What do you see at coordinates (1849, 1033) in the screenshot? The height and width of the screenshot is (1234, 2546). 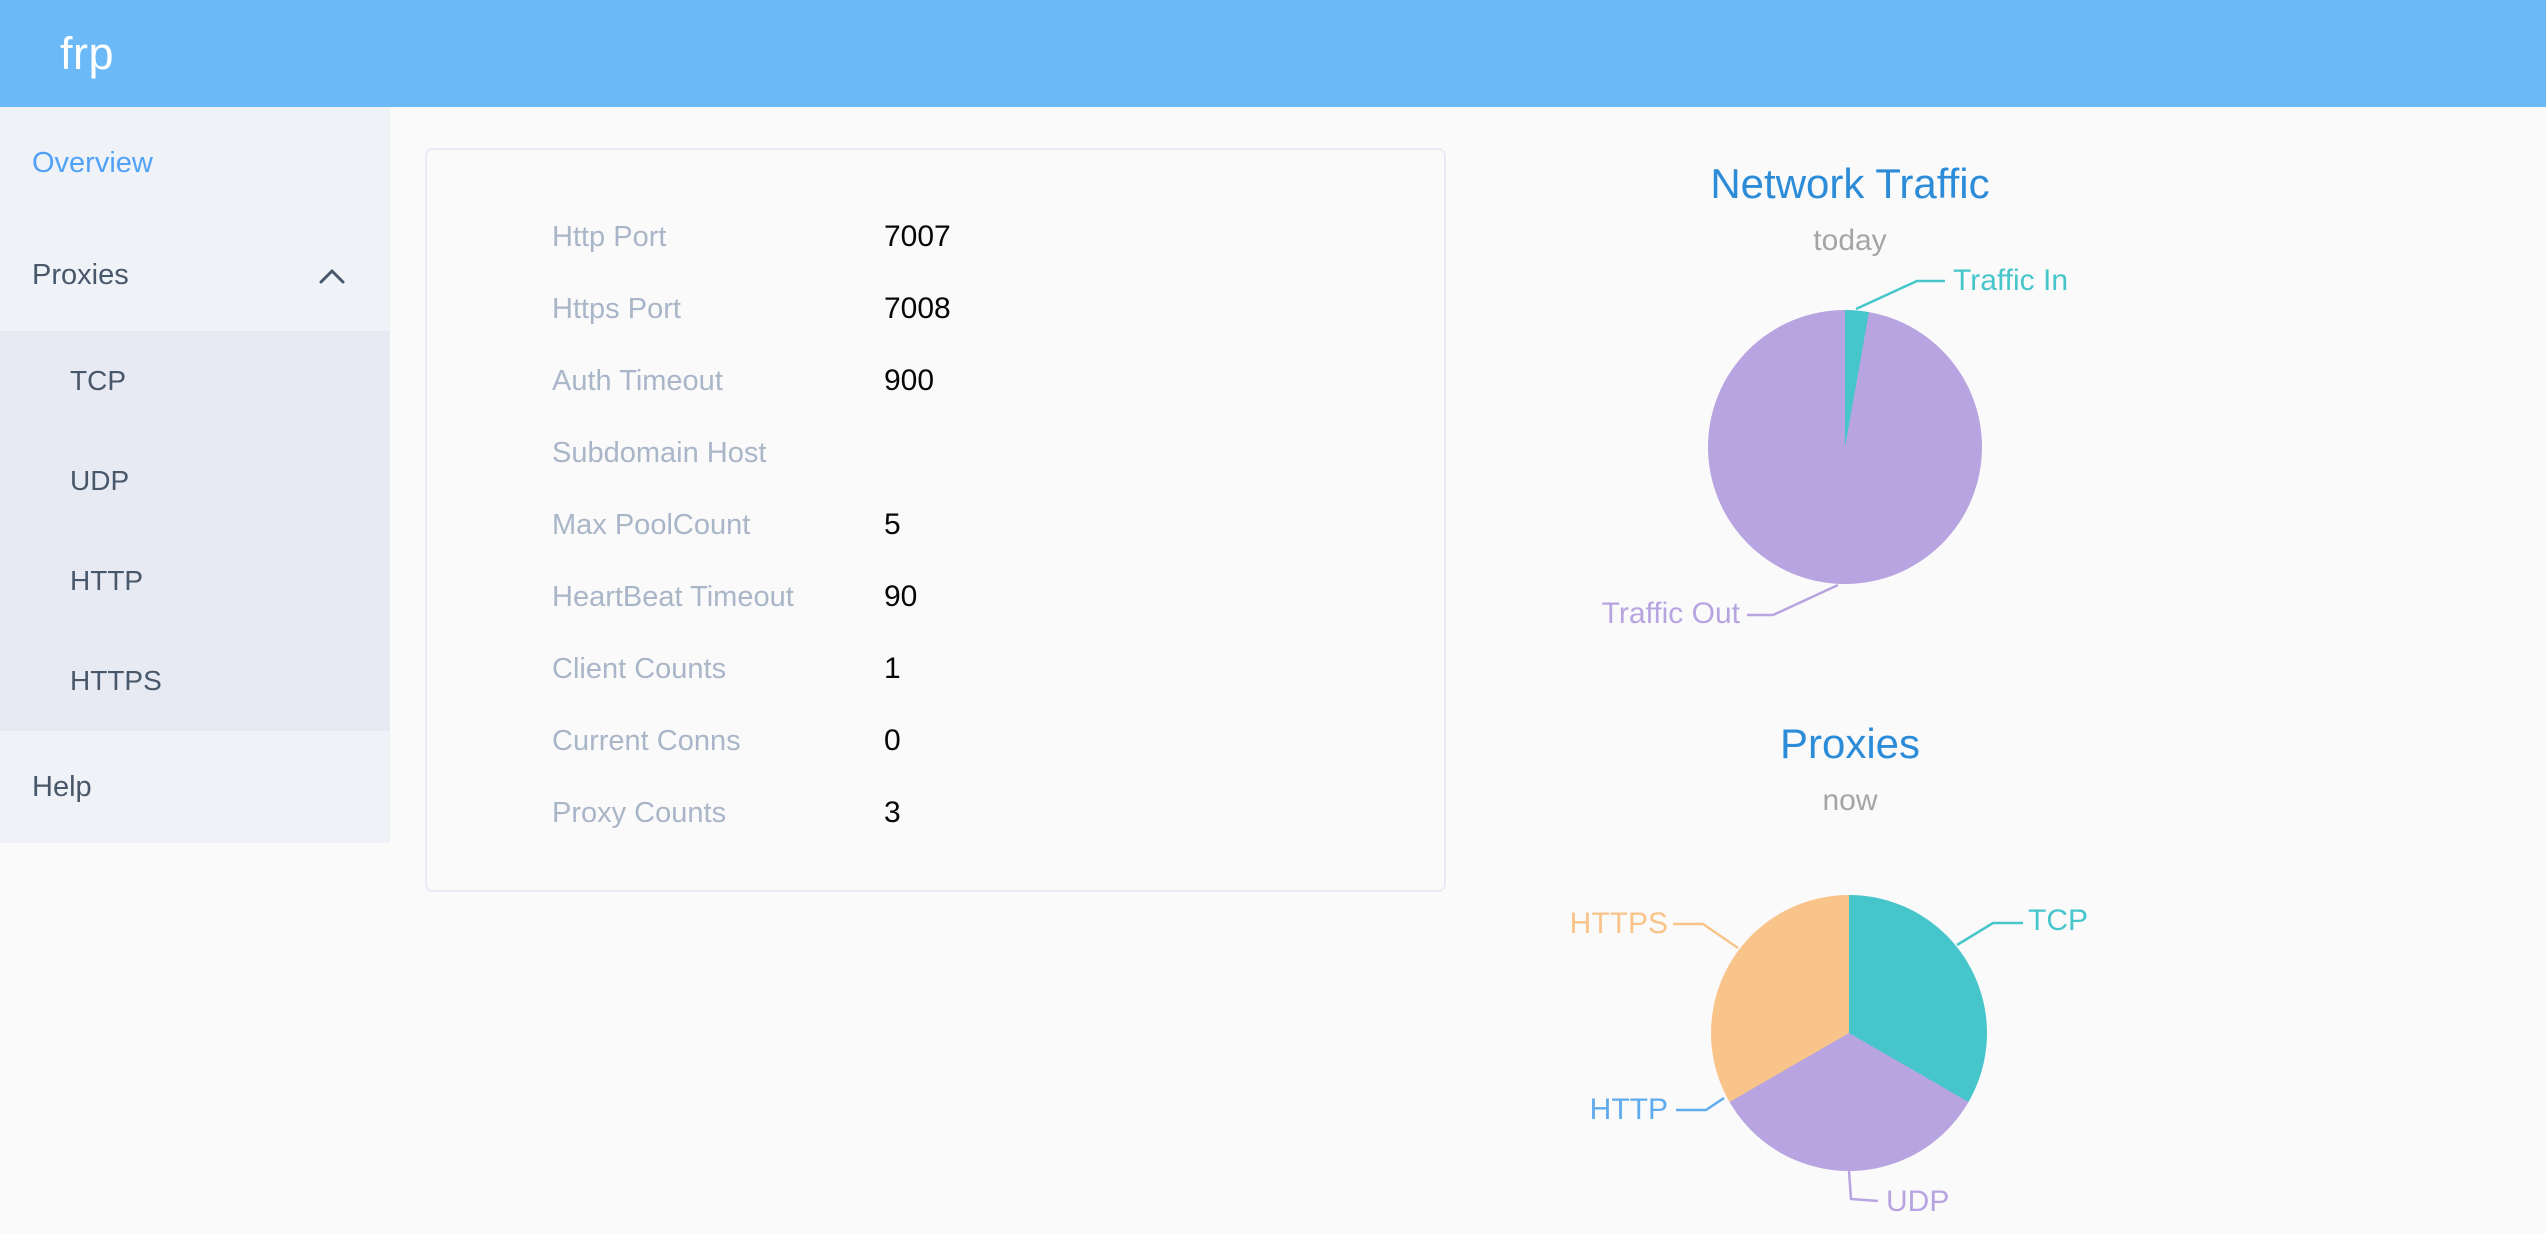 I see `proxies-pie-chart` at bounding box center [1849, 1033].